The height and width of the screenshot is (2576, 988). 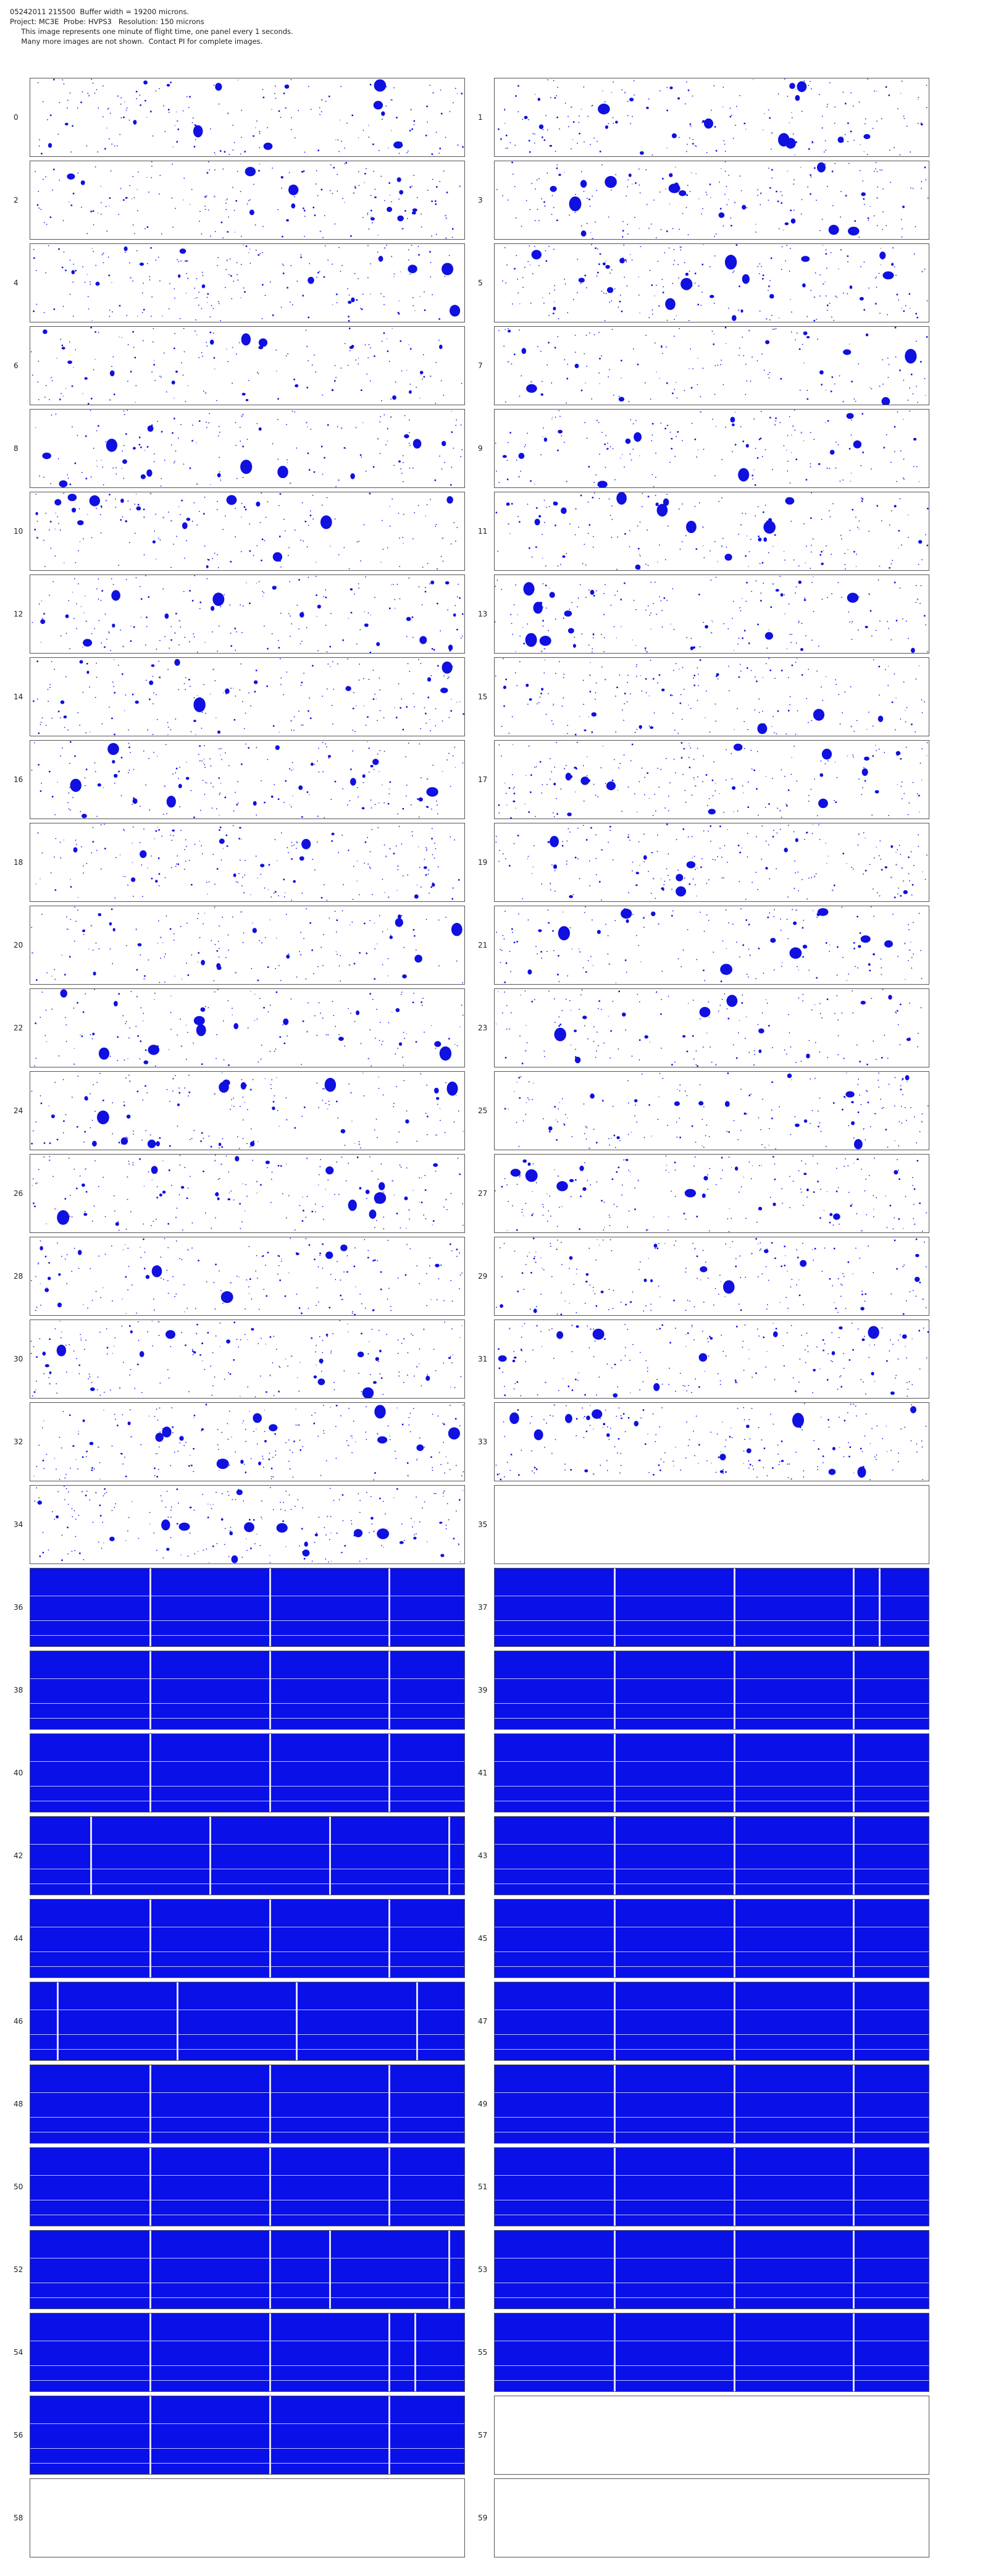 I want to click on image-panel, so click(x=247, y=282).